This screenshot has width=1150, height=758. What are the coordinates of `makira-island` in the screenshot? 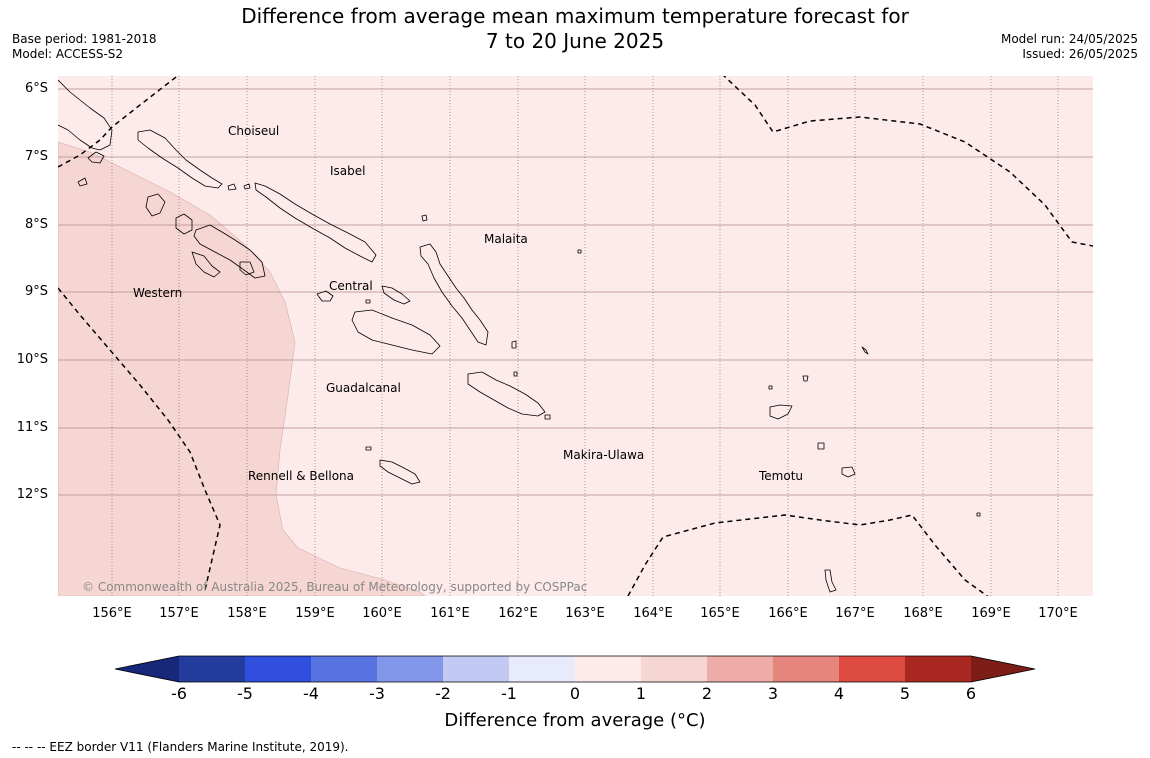 It's located at (506, 394).